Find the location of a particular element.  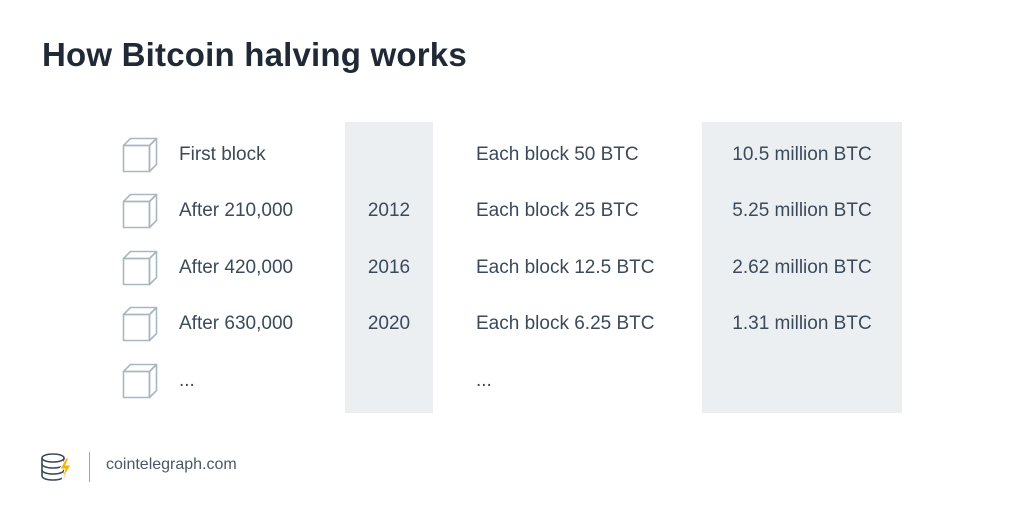

footer-divider is located at coordinates (89, 467).